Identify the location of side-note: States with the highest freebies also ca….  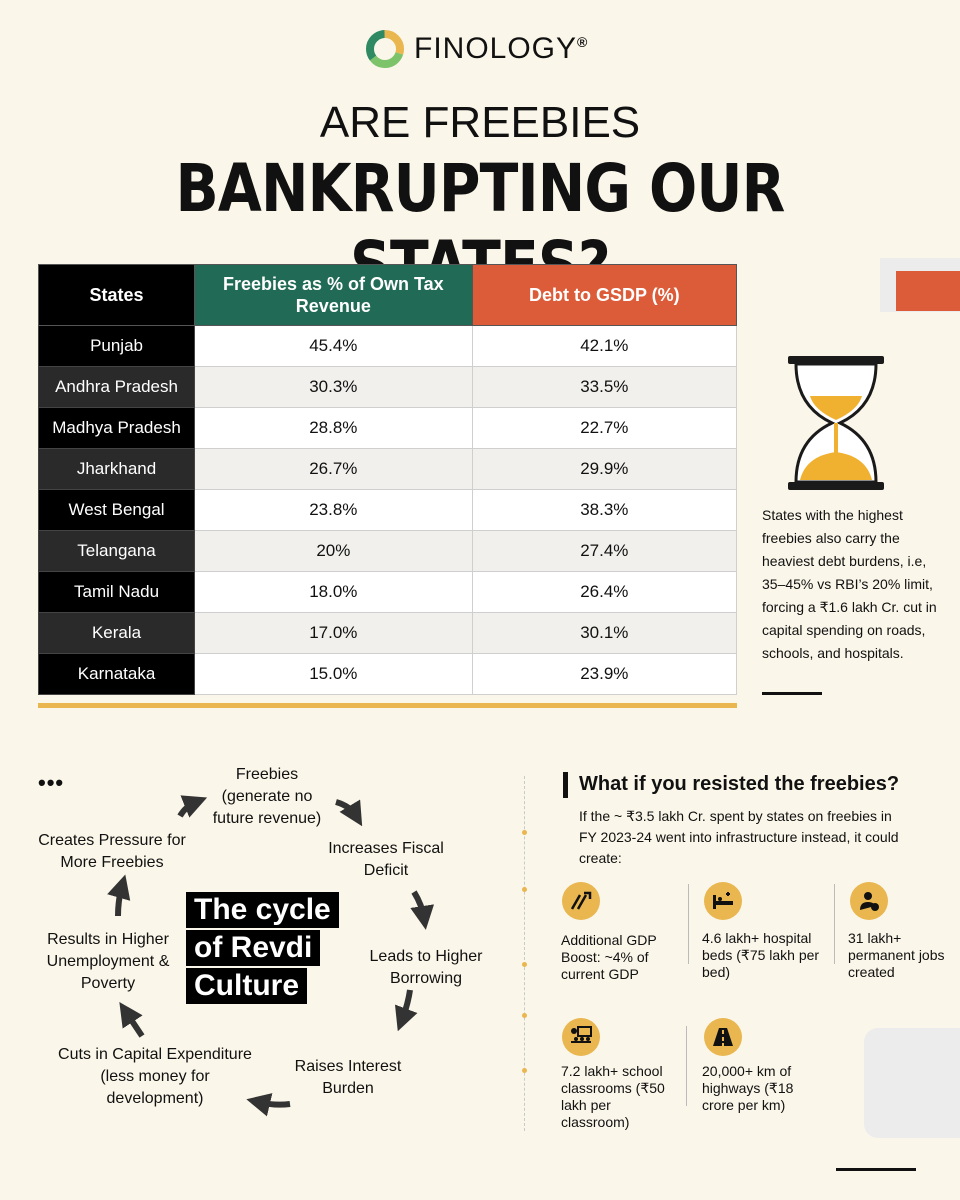
(849, 584).